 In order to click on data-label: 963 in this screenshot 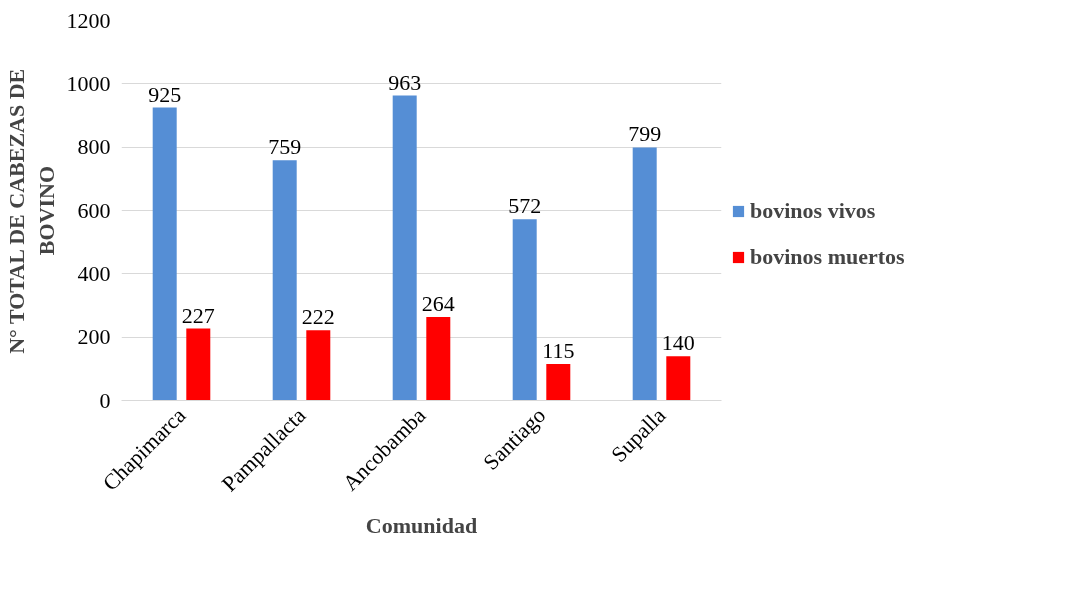, I will do `click(405, 82)`.